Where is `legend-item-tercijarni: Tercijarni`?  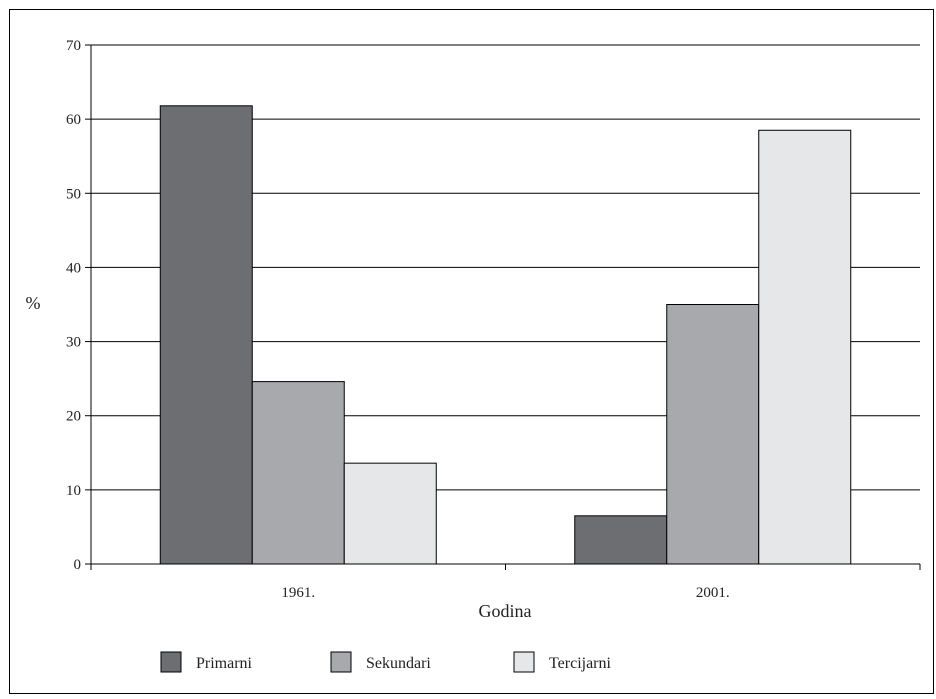 legend-item-tercijarni: Tercijarni is located at coordinates (562, 662).